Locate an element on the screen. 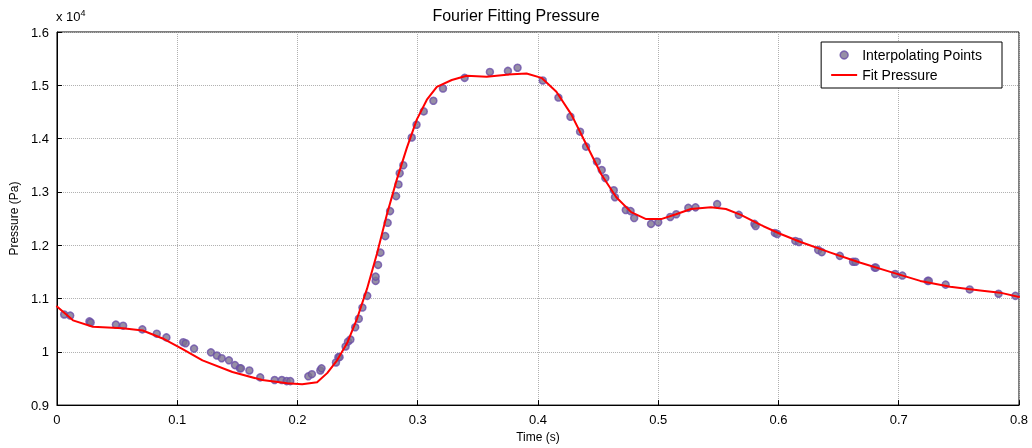 The image size is (1032, 448). x-tick-label: 0 is located at coordinates (57, 420).